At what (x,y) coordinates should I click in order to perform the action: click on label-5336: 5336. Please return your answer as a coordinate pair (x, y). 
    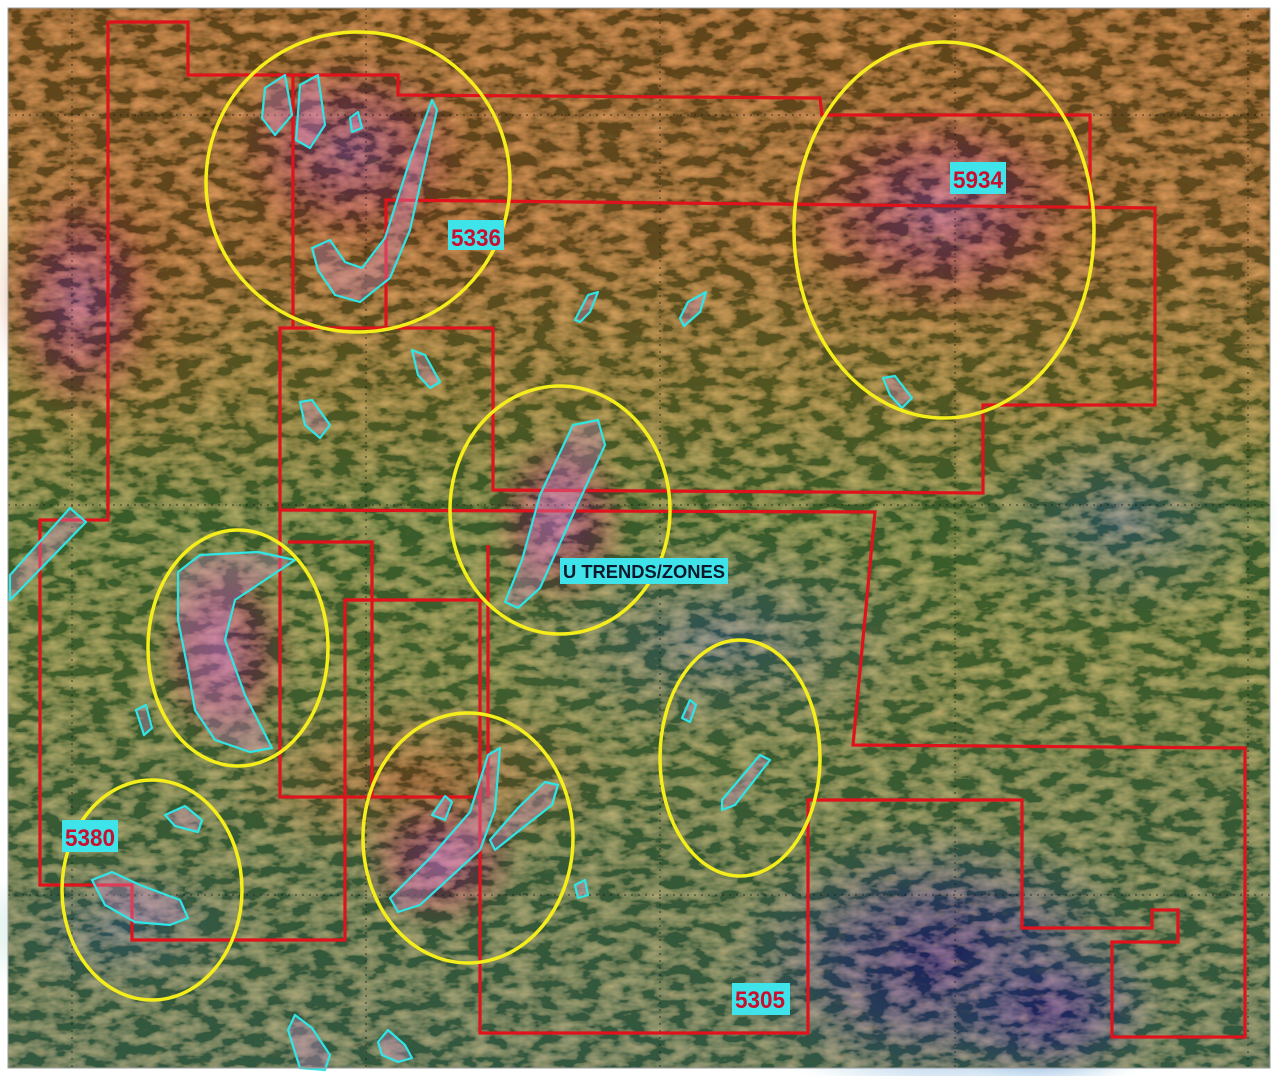
    Looking at the image, I should click on (476, 236).